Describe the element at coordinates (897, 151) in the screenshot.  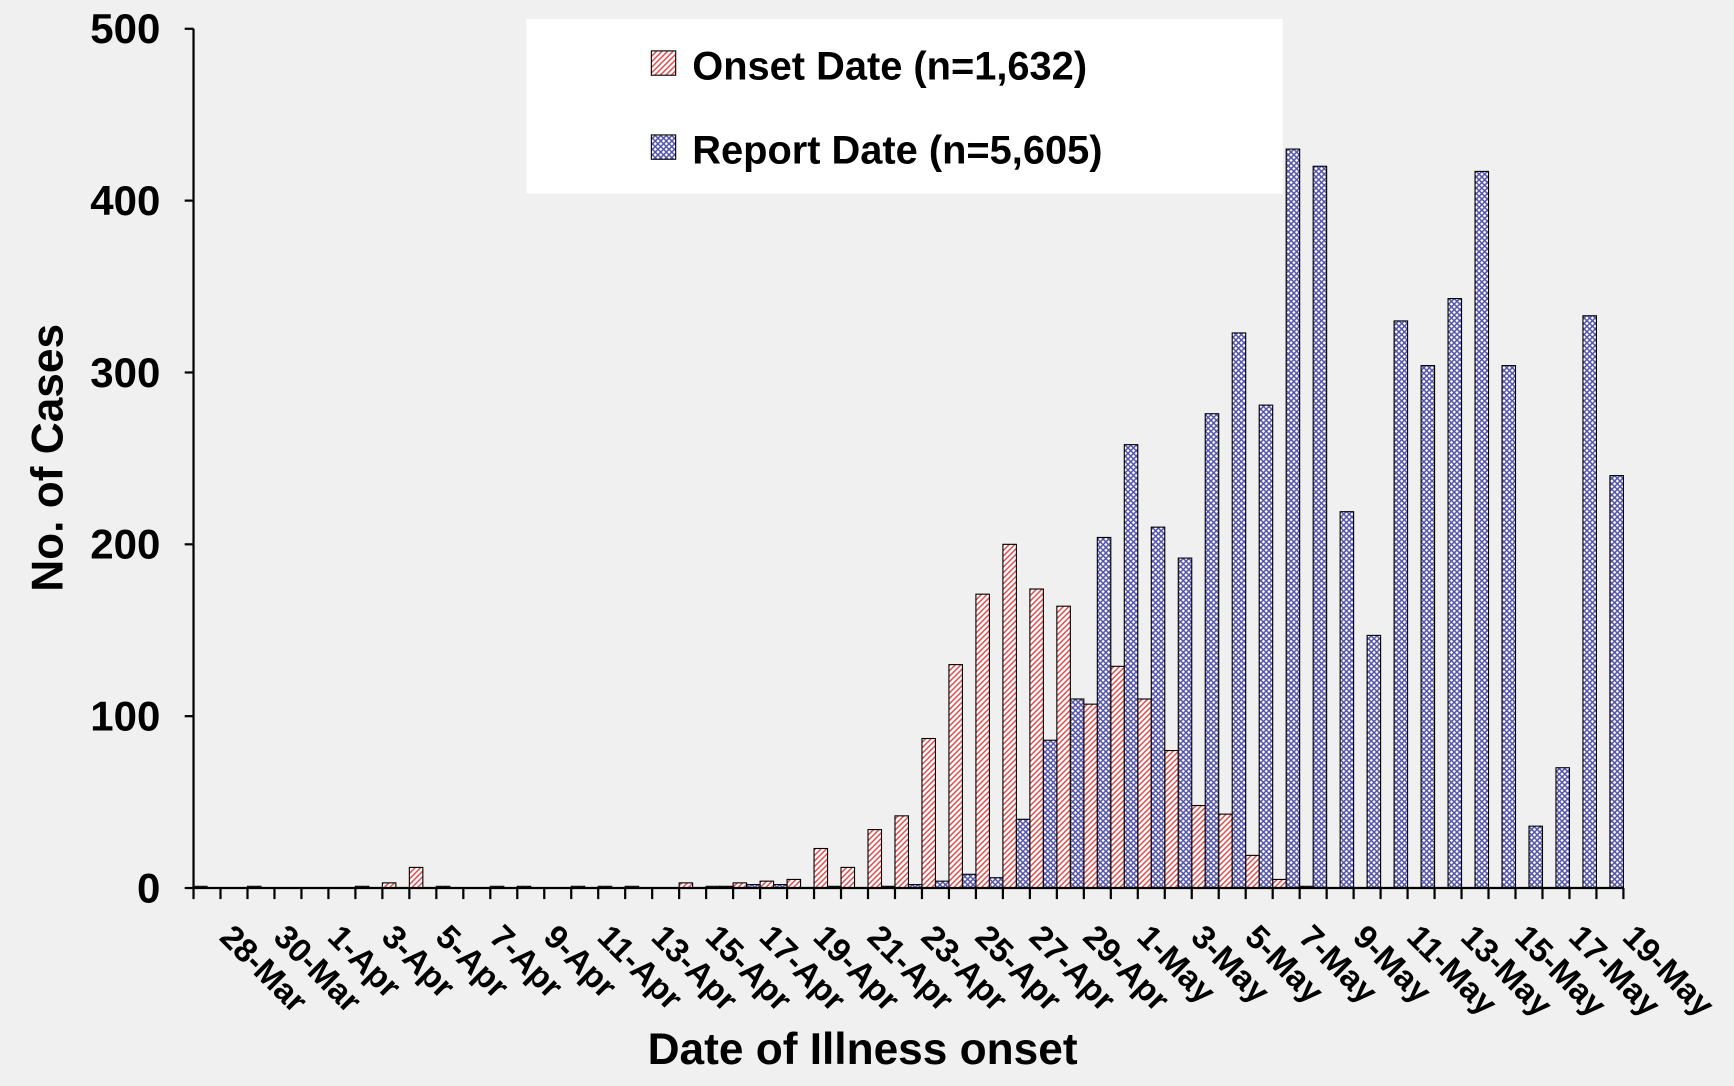
I see `legend-label: Report Date (n=5,605)` at that location.